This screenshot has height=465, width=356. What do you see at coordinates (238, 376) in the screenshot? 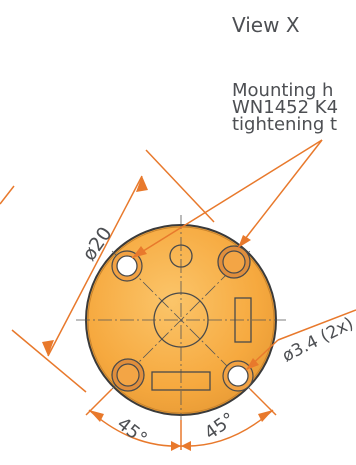
I see `mounting-hole-bottom-right` at bounding box center [238, 376].